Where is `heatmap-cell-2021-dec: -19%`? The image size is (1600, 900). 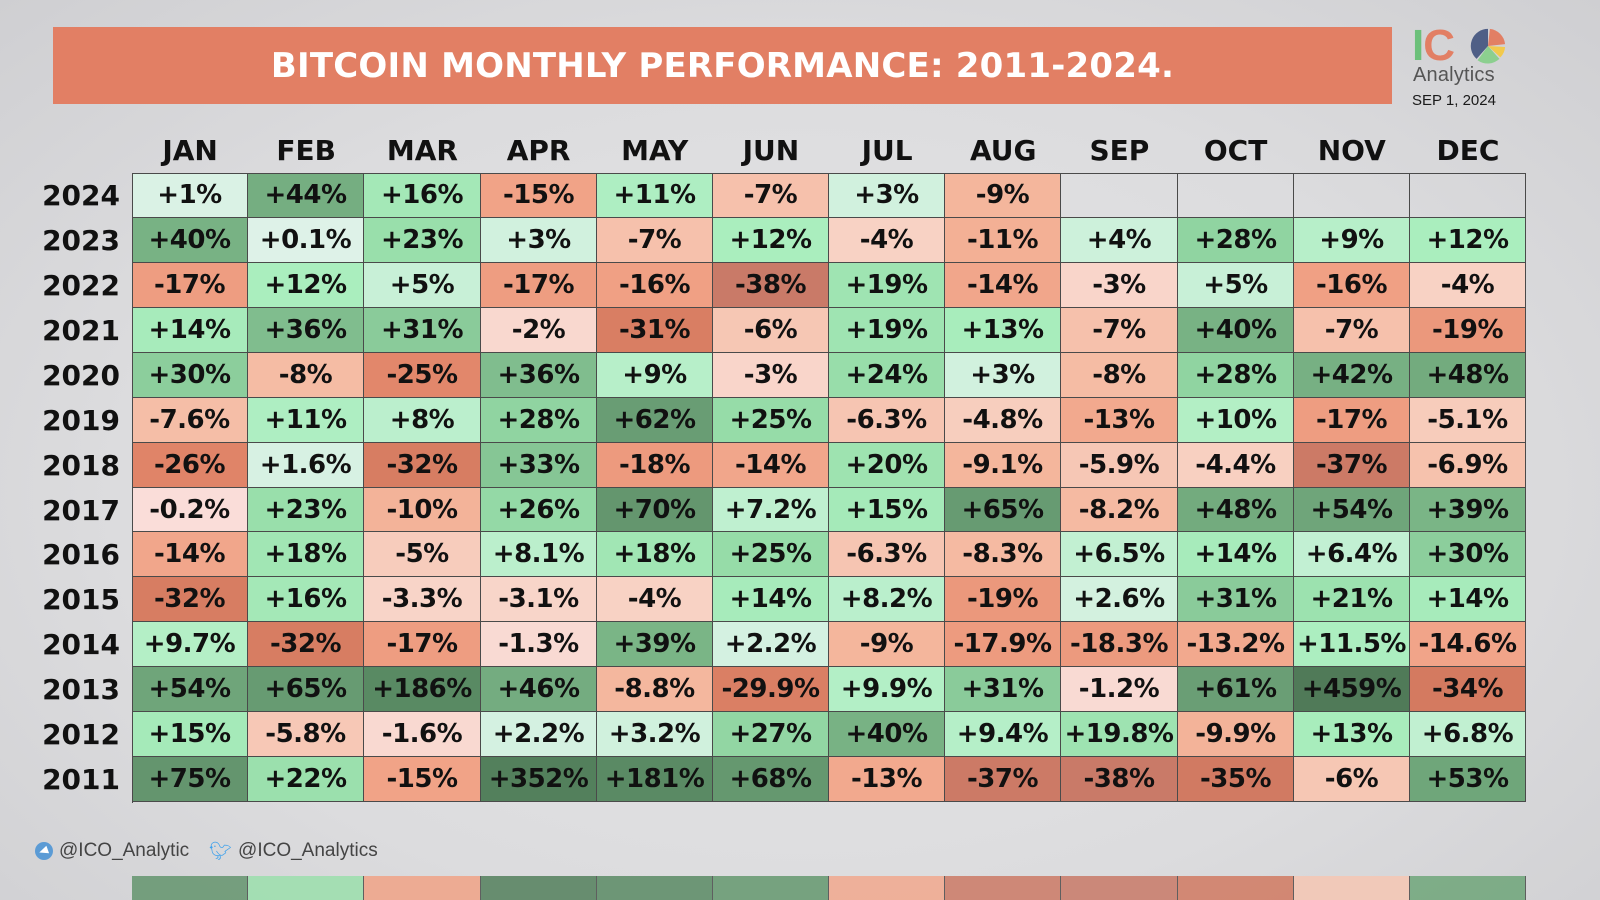
heatmap-cell-2021-dec: -19% is located at coordinates (1468, 330).